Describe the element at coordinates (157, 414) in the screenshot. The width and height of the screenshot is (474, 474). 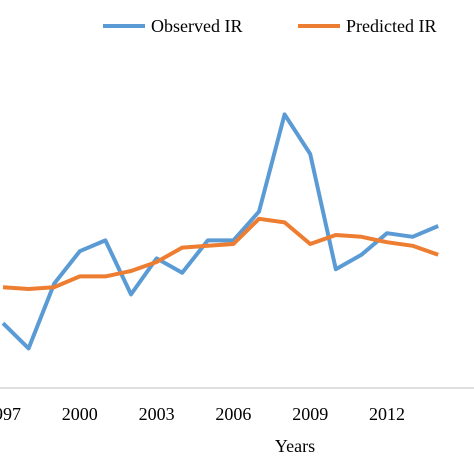
I see `x-tick-label: 2003` at that location.